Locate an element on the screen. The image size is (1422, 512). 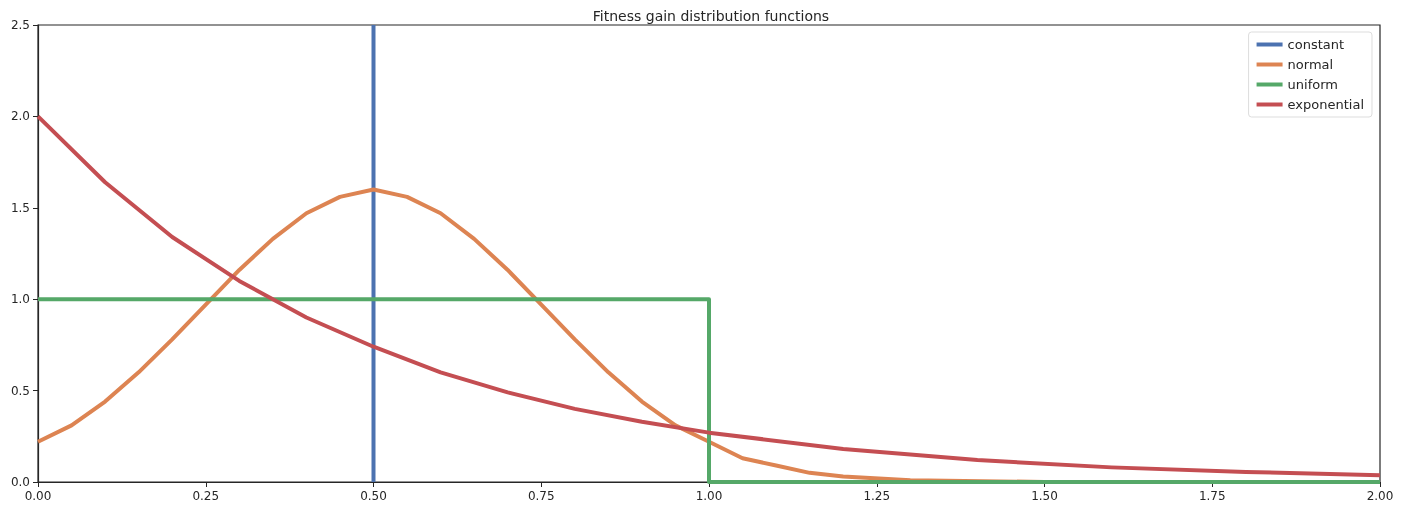
legend-label: constant is located at coordinates (1316, 44).